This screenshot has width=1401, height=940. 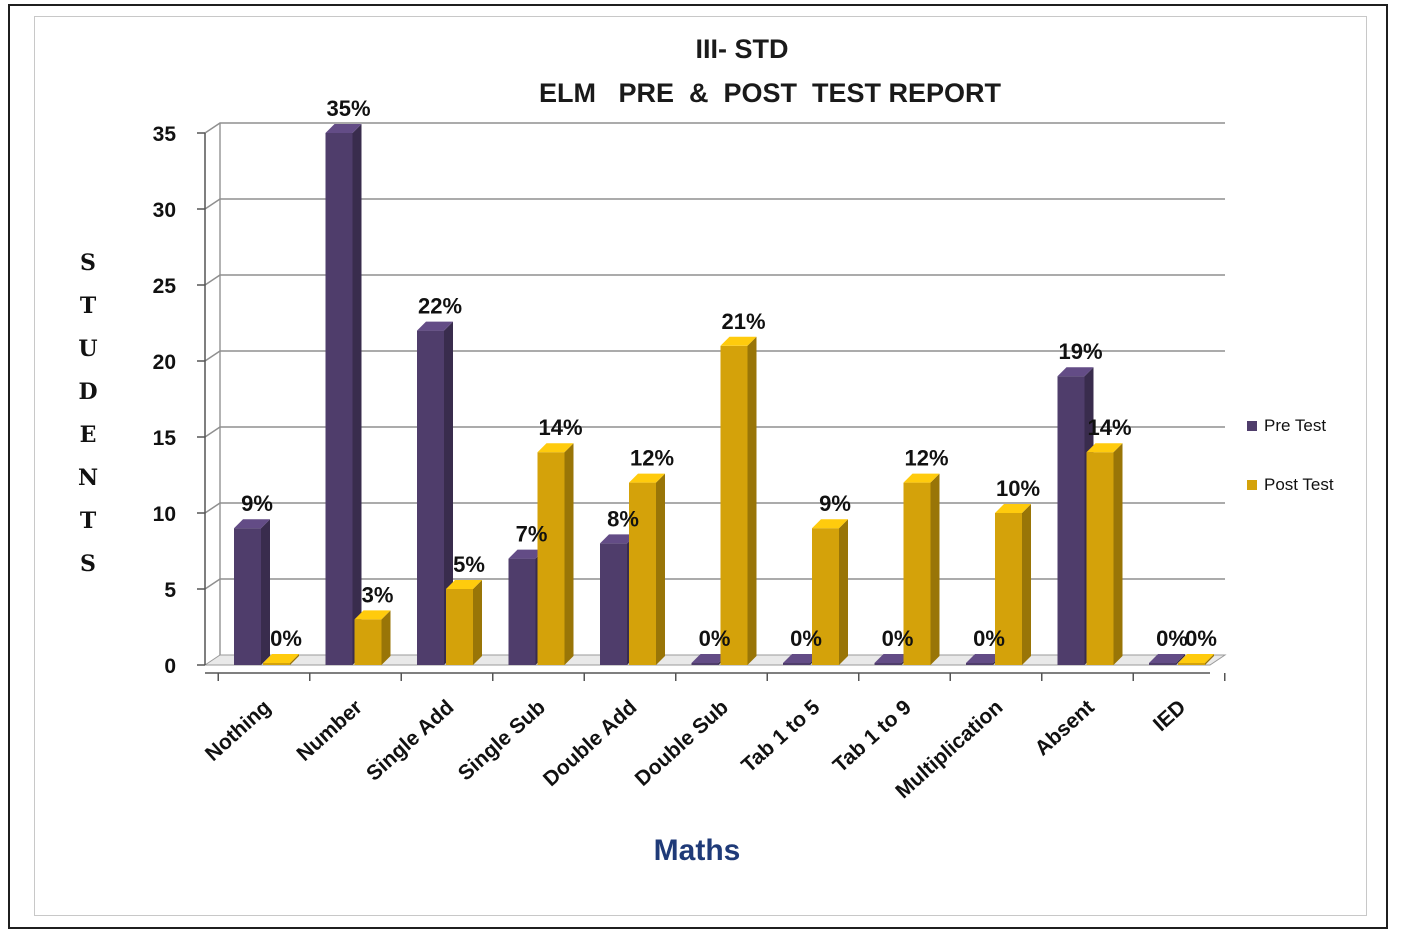 What do you see at coordinates (697, 850) in the screenshot?
I see `x-axis-label: Maths` at bounding box center [697, 850].